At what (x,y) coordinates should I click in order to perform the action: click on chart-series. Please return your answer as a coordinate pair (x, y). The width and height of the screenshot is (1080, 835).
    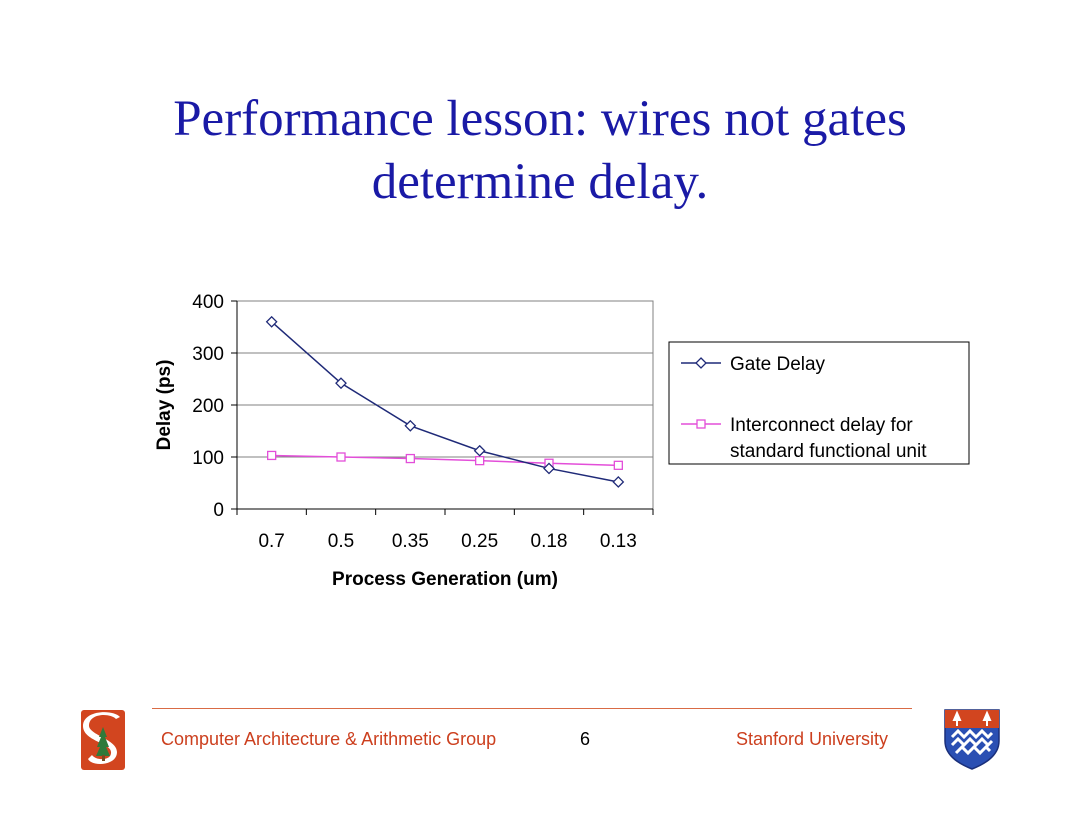
    Looking at the image, I should click on (445, 401).